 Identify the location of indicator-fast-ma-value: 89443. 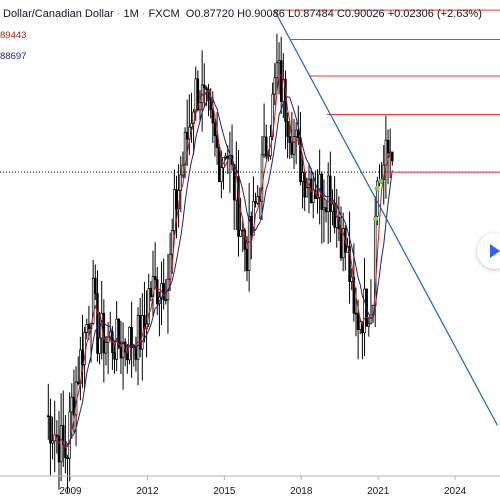
(13, 35).